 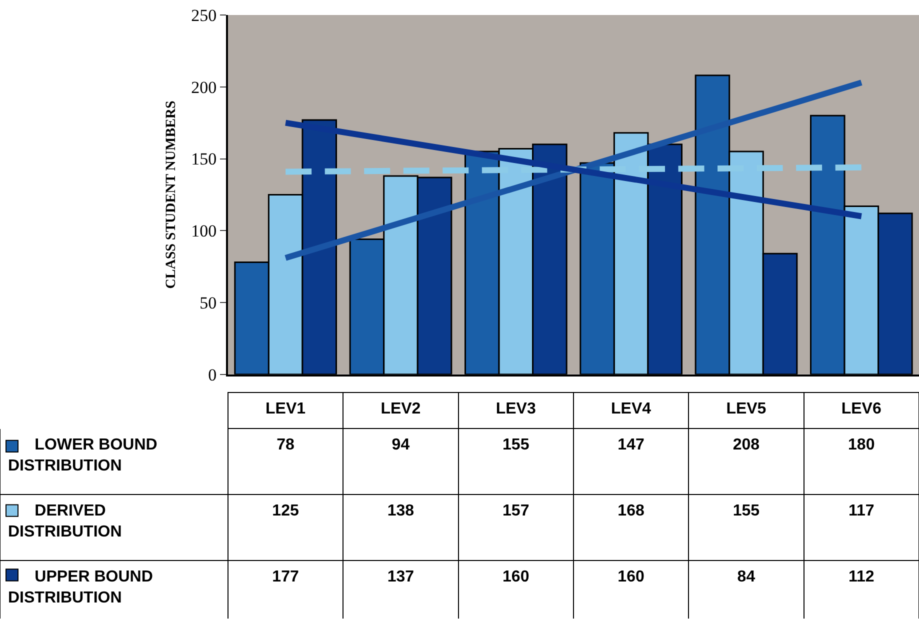 What do you see at coordinates (80, 587) in the screenshot?
I see `legend-label: UPPER BOUND DISTRIBUTION` at bounding box center [80, 587].